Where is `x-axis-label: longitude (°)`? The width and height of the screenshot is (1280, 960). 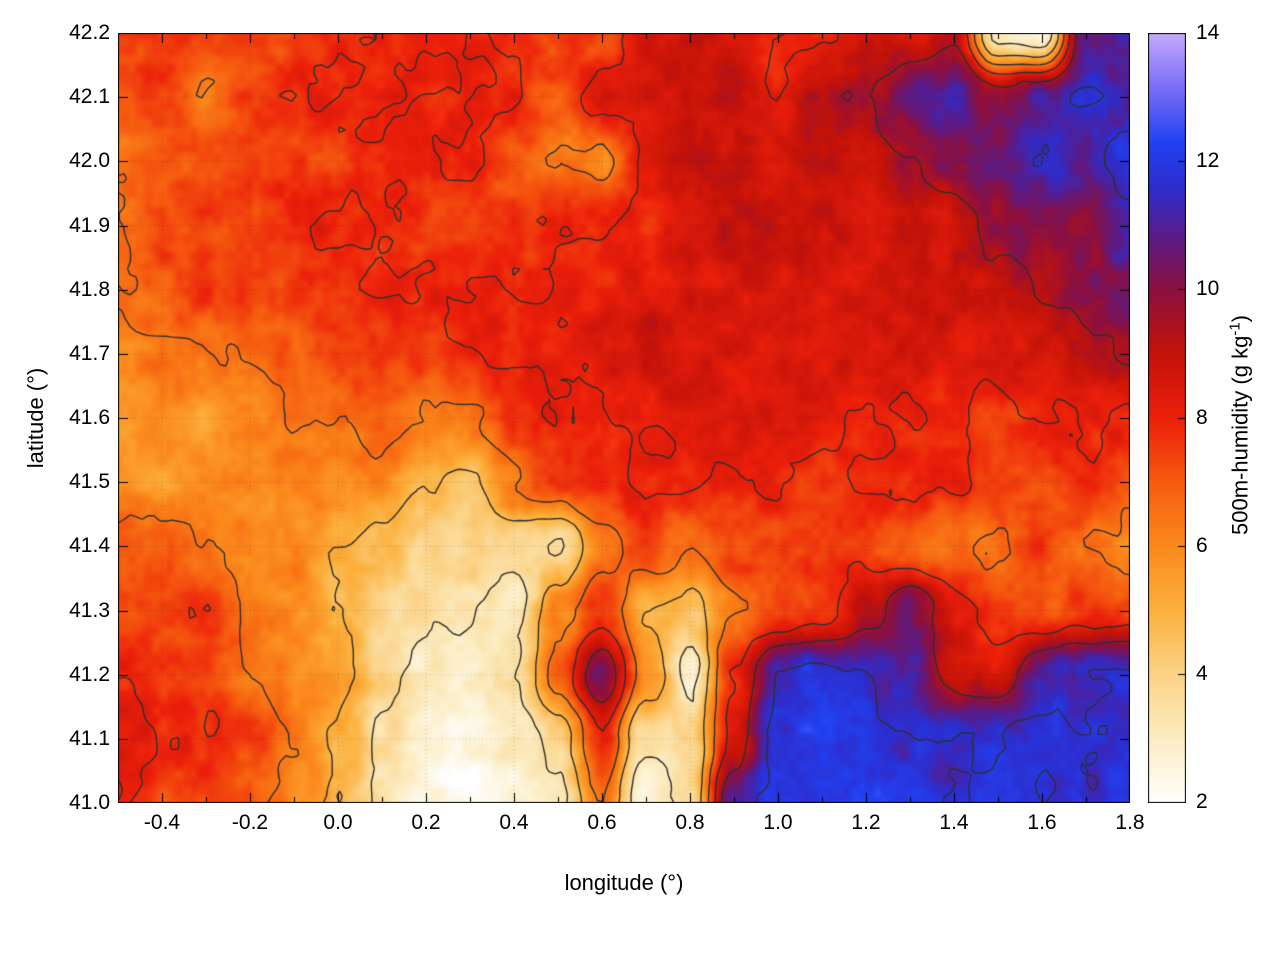
x-axis-label: longitude (°) is located at coordinates (624, 882).